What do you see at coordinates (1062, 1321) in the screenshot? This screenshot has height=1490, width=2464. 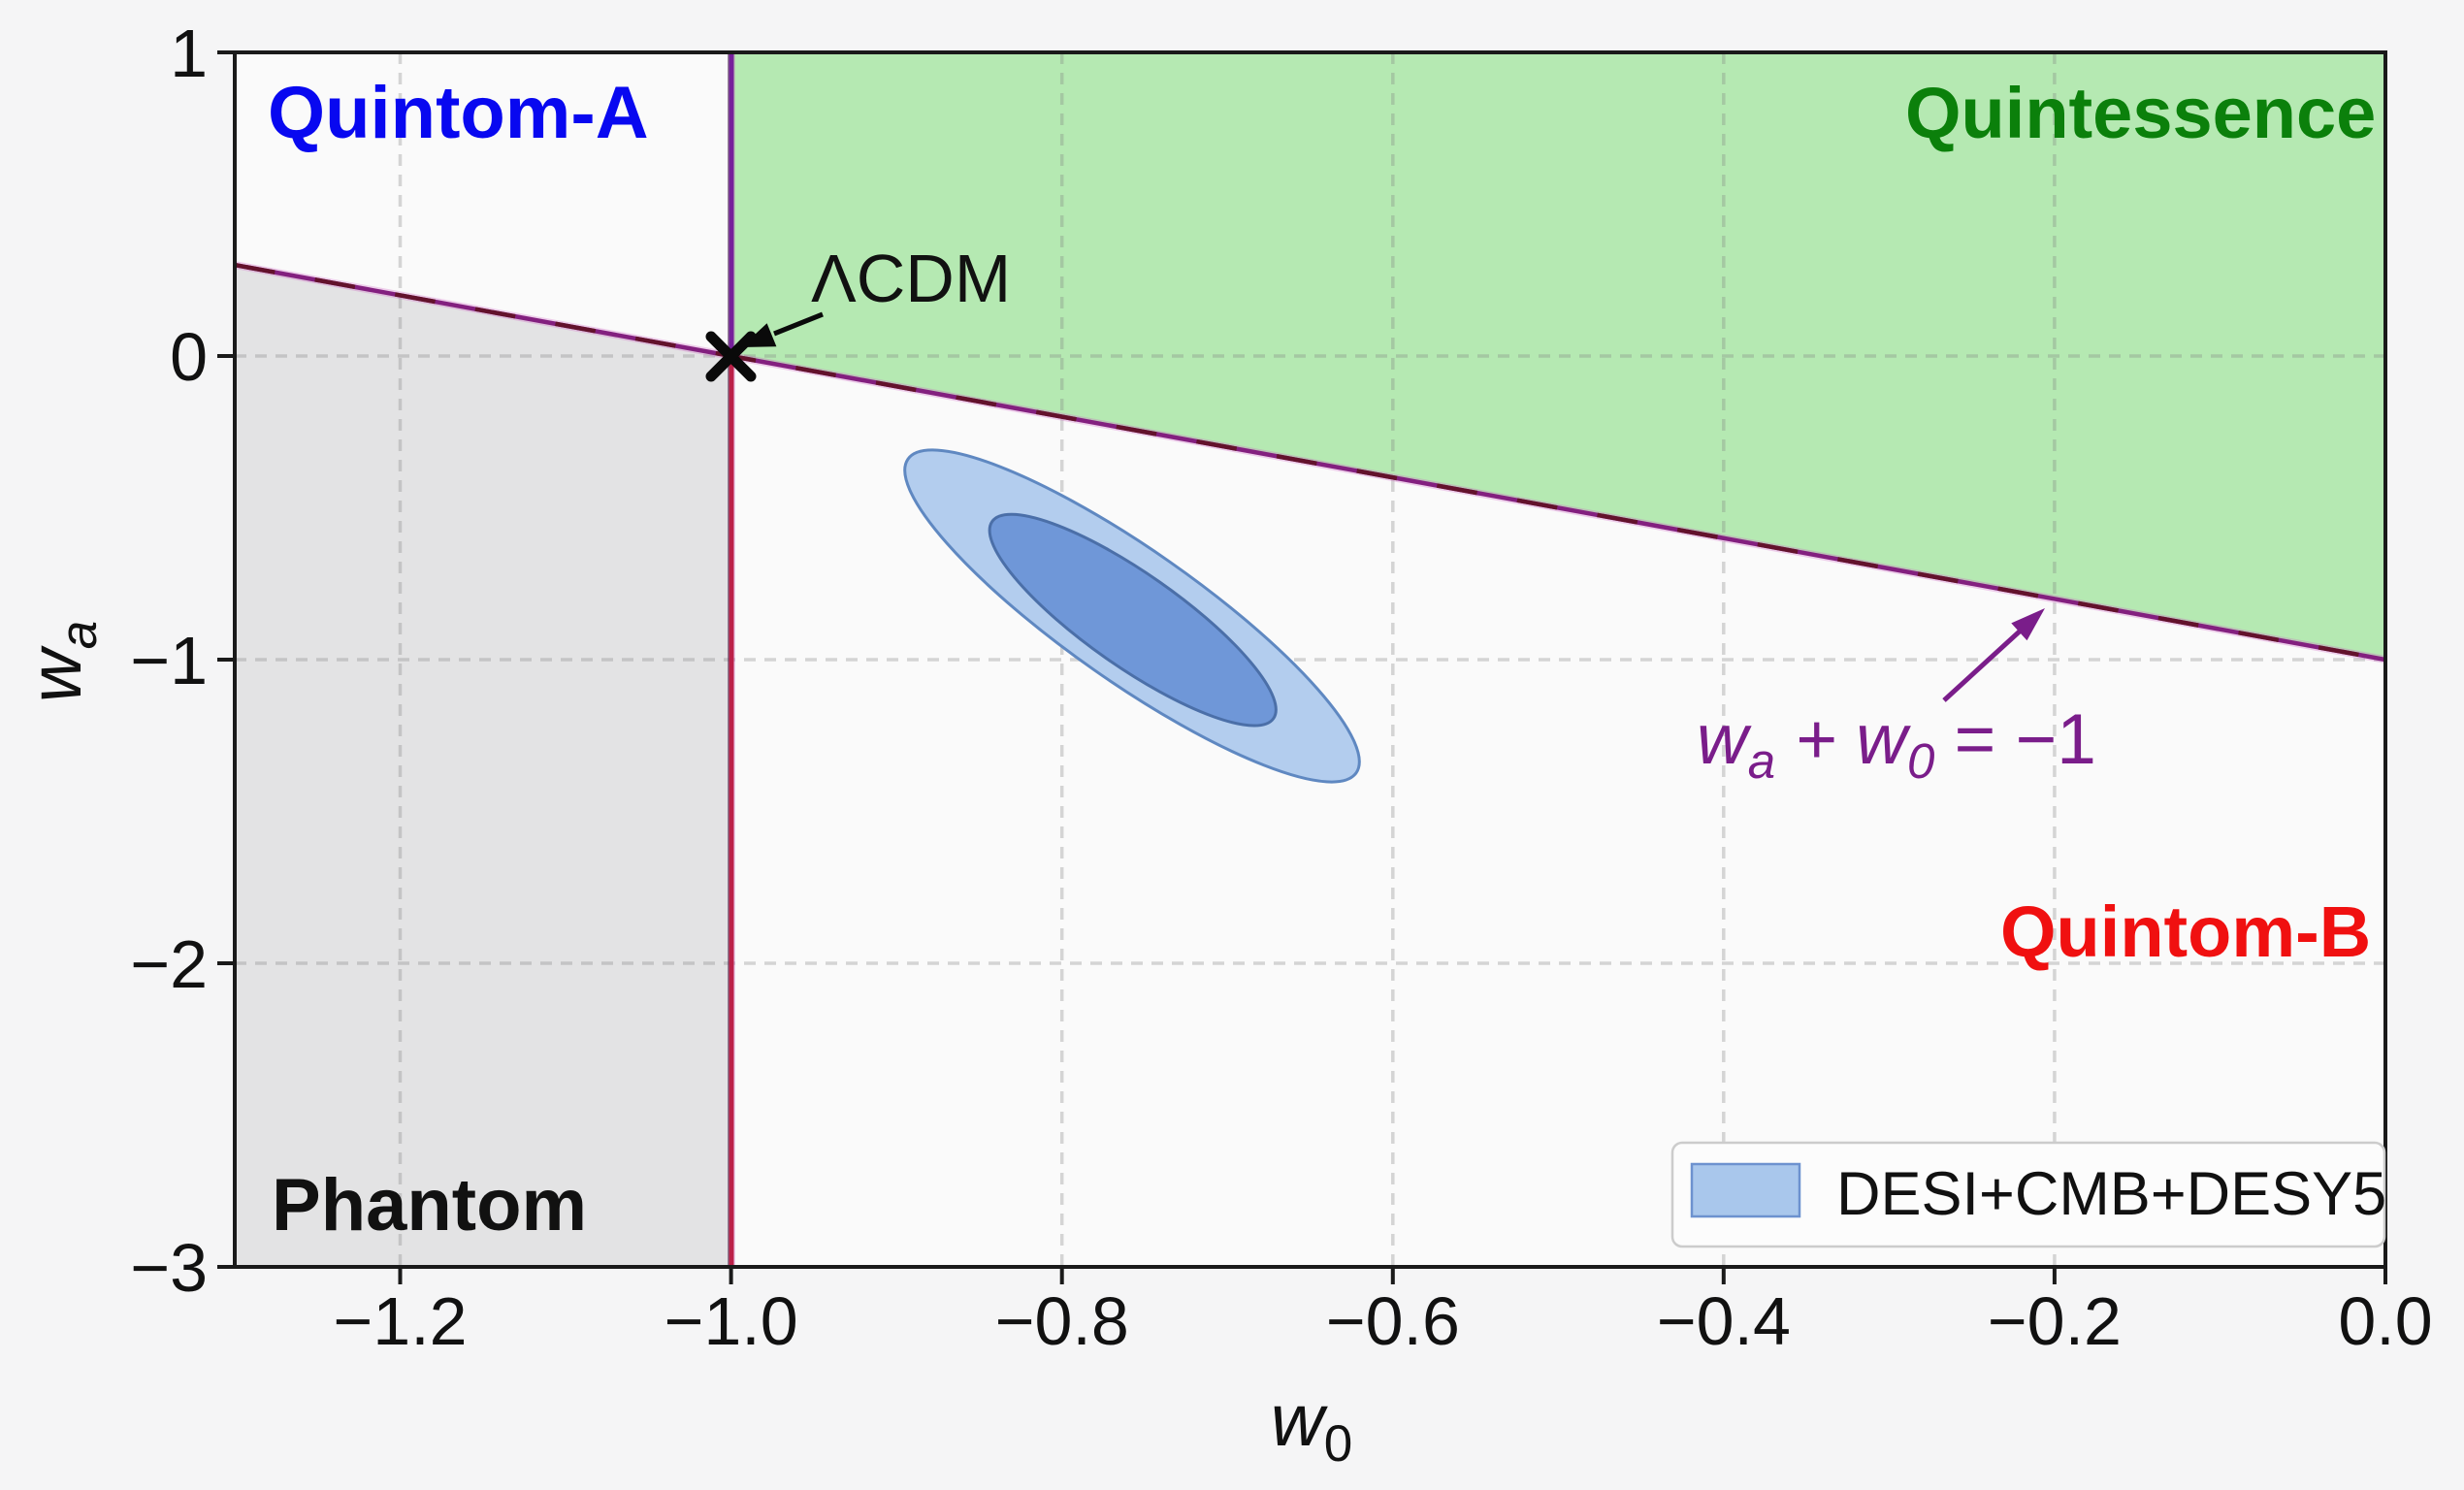 I see `svg-text: −0.8` at bounding box center [1062, 1321].